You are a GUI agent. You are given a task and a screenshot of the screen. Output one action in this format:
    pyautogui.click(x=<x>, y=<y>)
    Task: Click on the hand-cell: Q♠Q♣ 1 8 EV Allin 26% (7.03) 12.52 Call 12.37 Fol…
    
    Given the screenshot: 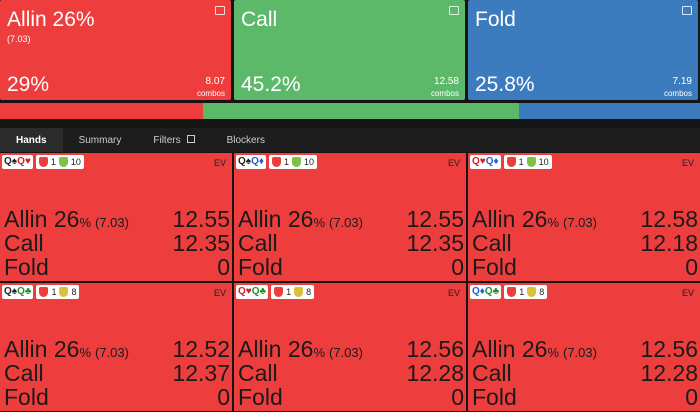 What is the action you would take?
    pyautogui.click(x=116, y=347)
    